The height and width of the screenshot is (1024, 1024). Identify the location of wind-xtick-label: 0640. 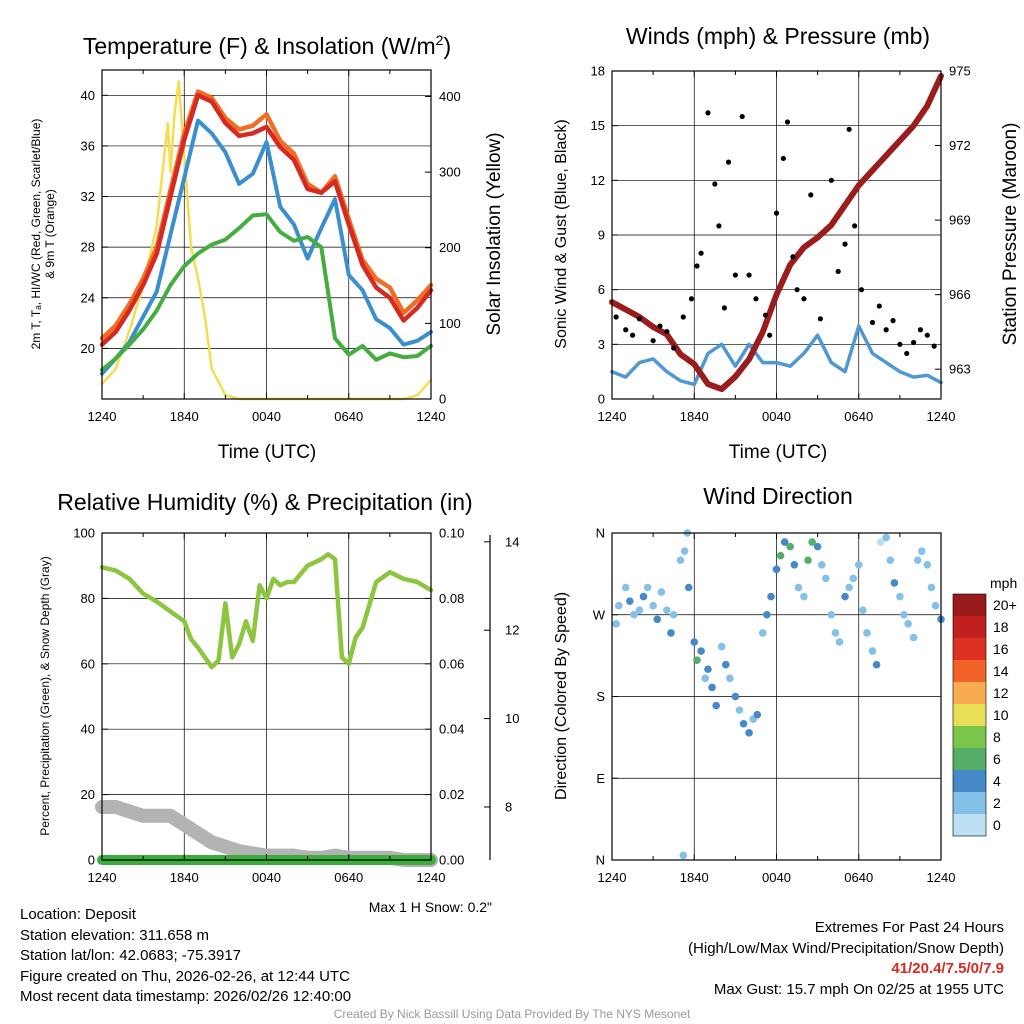
(858, 416).